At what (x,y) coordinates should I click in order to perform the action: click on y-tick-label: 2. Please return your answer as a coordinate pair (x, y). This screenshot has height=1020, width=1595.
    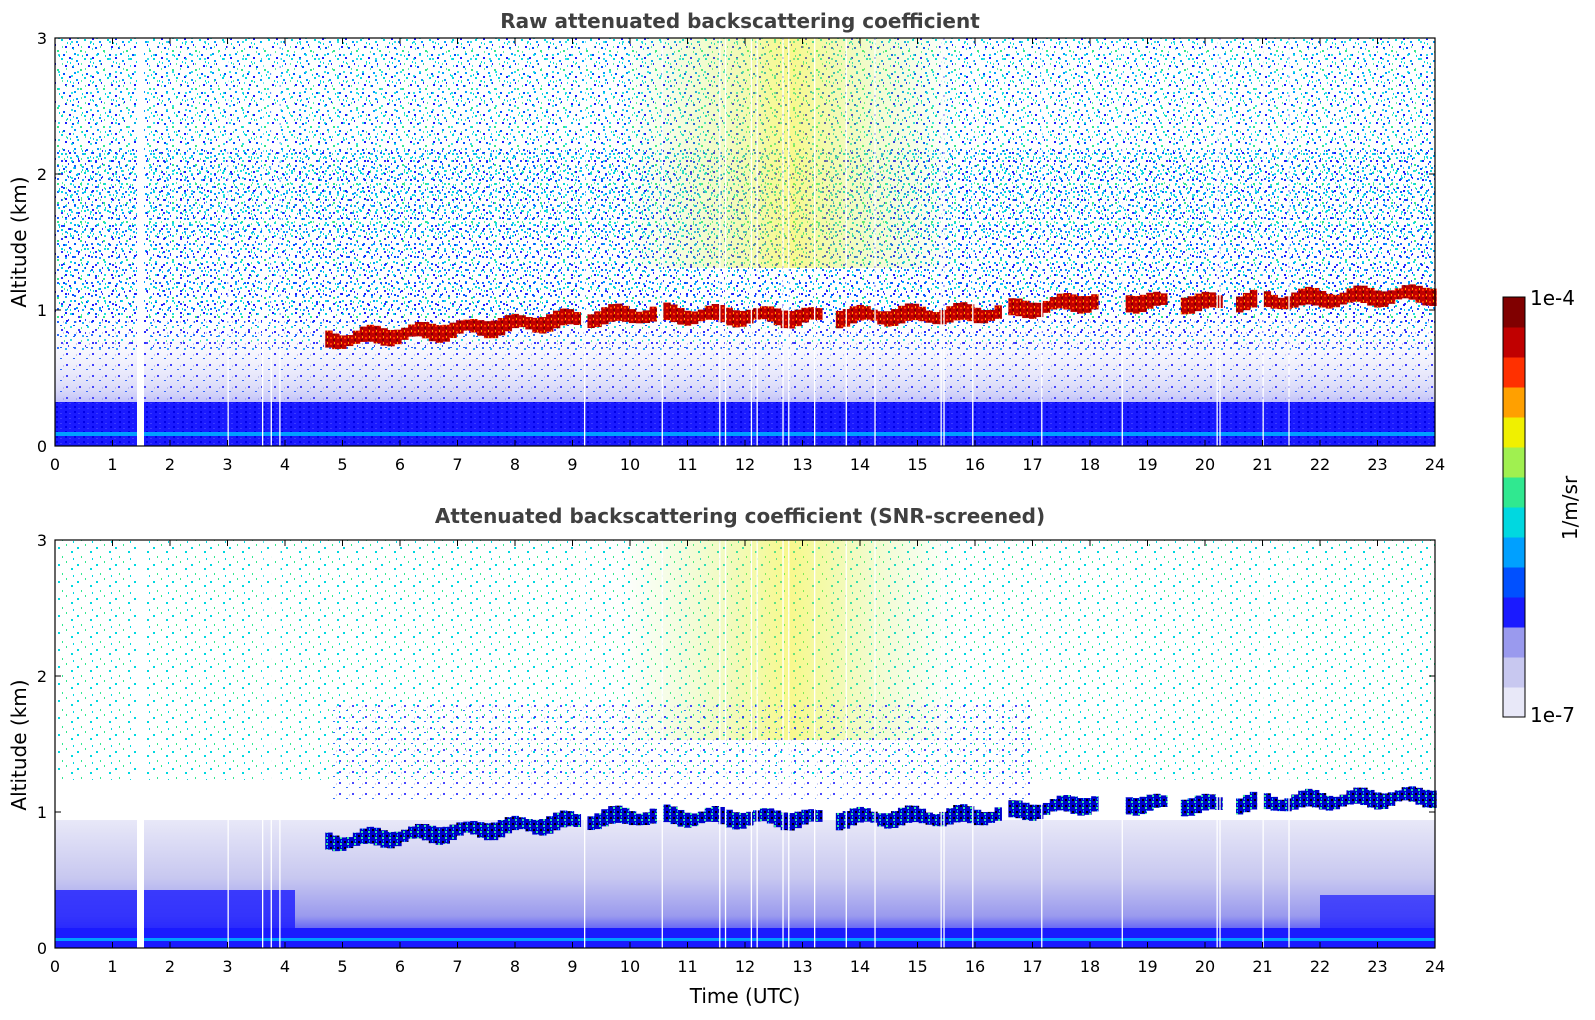
    Looking at the image, I should click on (42, 676).